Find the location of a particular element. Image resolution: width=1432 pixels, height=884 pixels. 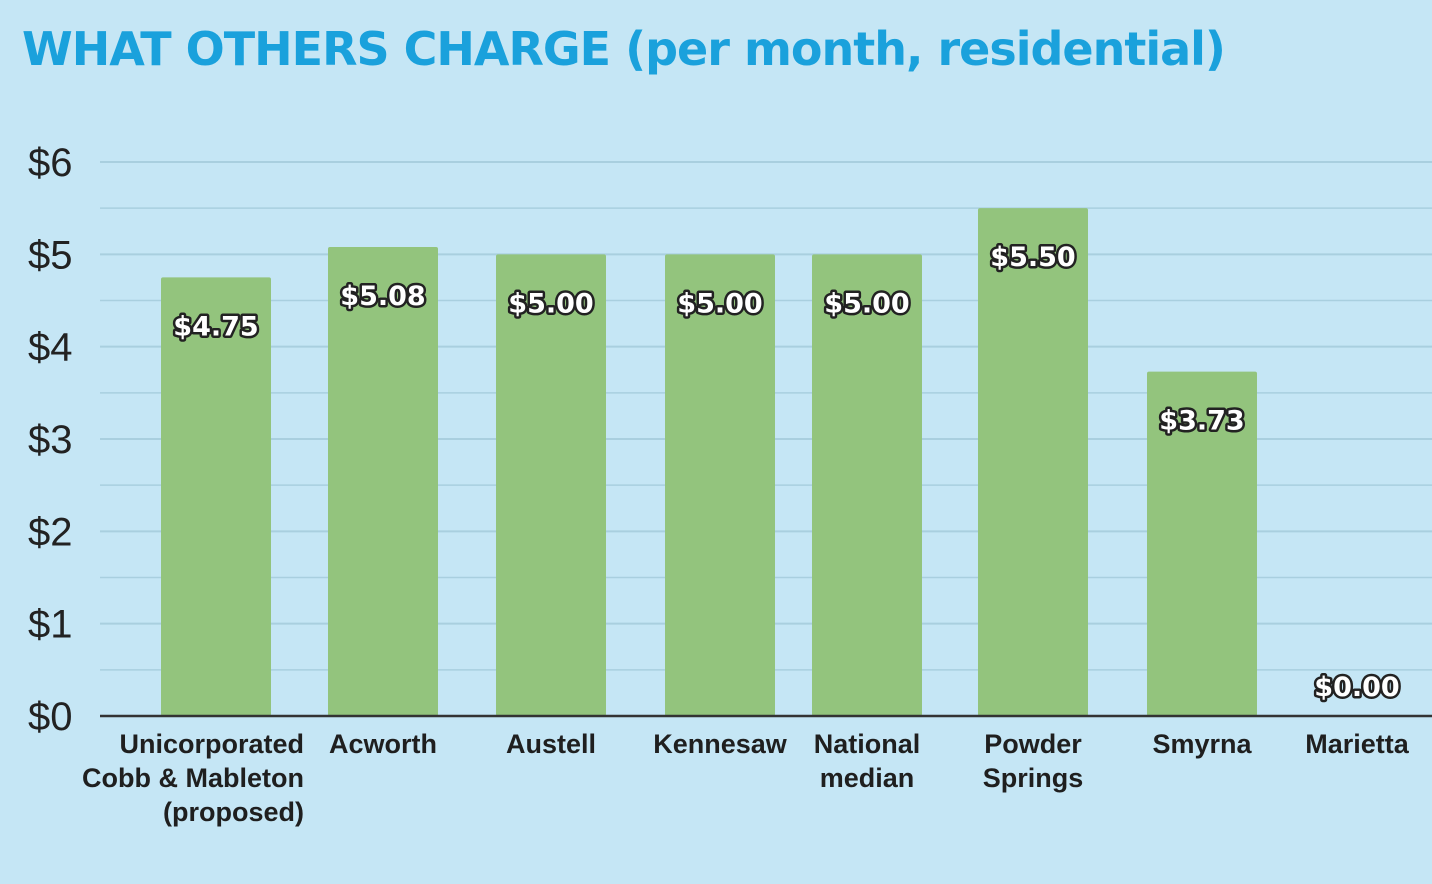

x-category-label-line: Austell is located at coordinates (551, 744).